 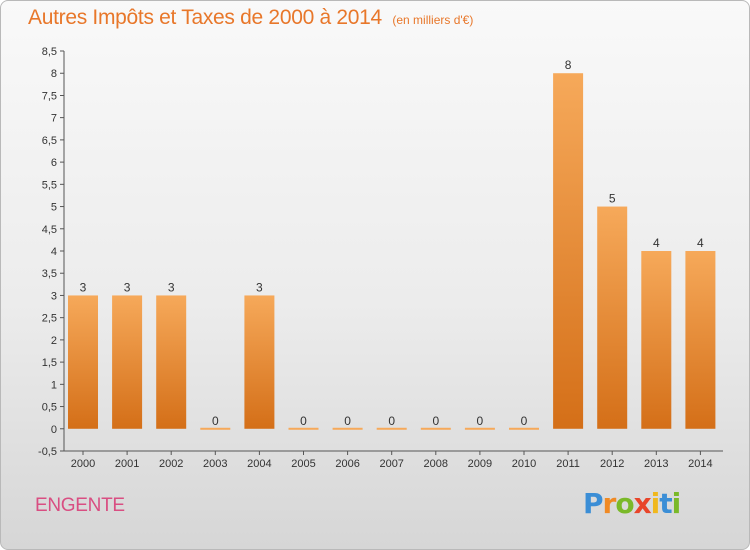 What do you see at coordinates (54, 430) in the screenshot?
I see `y-tick-label: 0` at bounding box center [54, 430].